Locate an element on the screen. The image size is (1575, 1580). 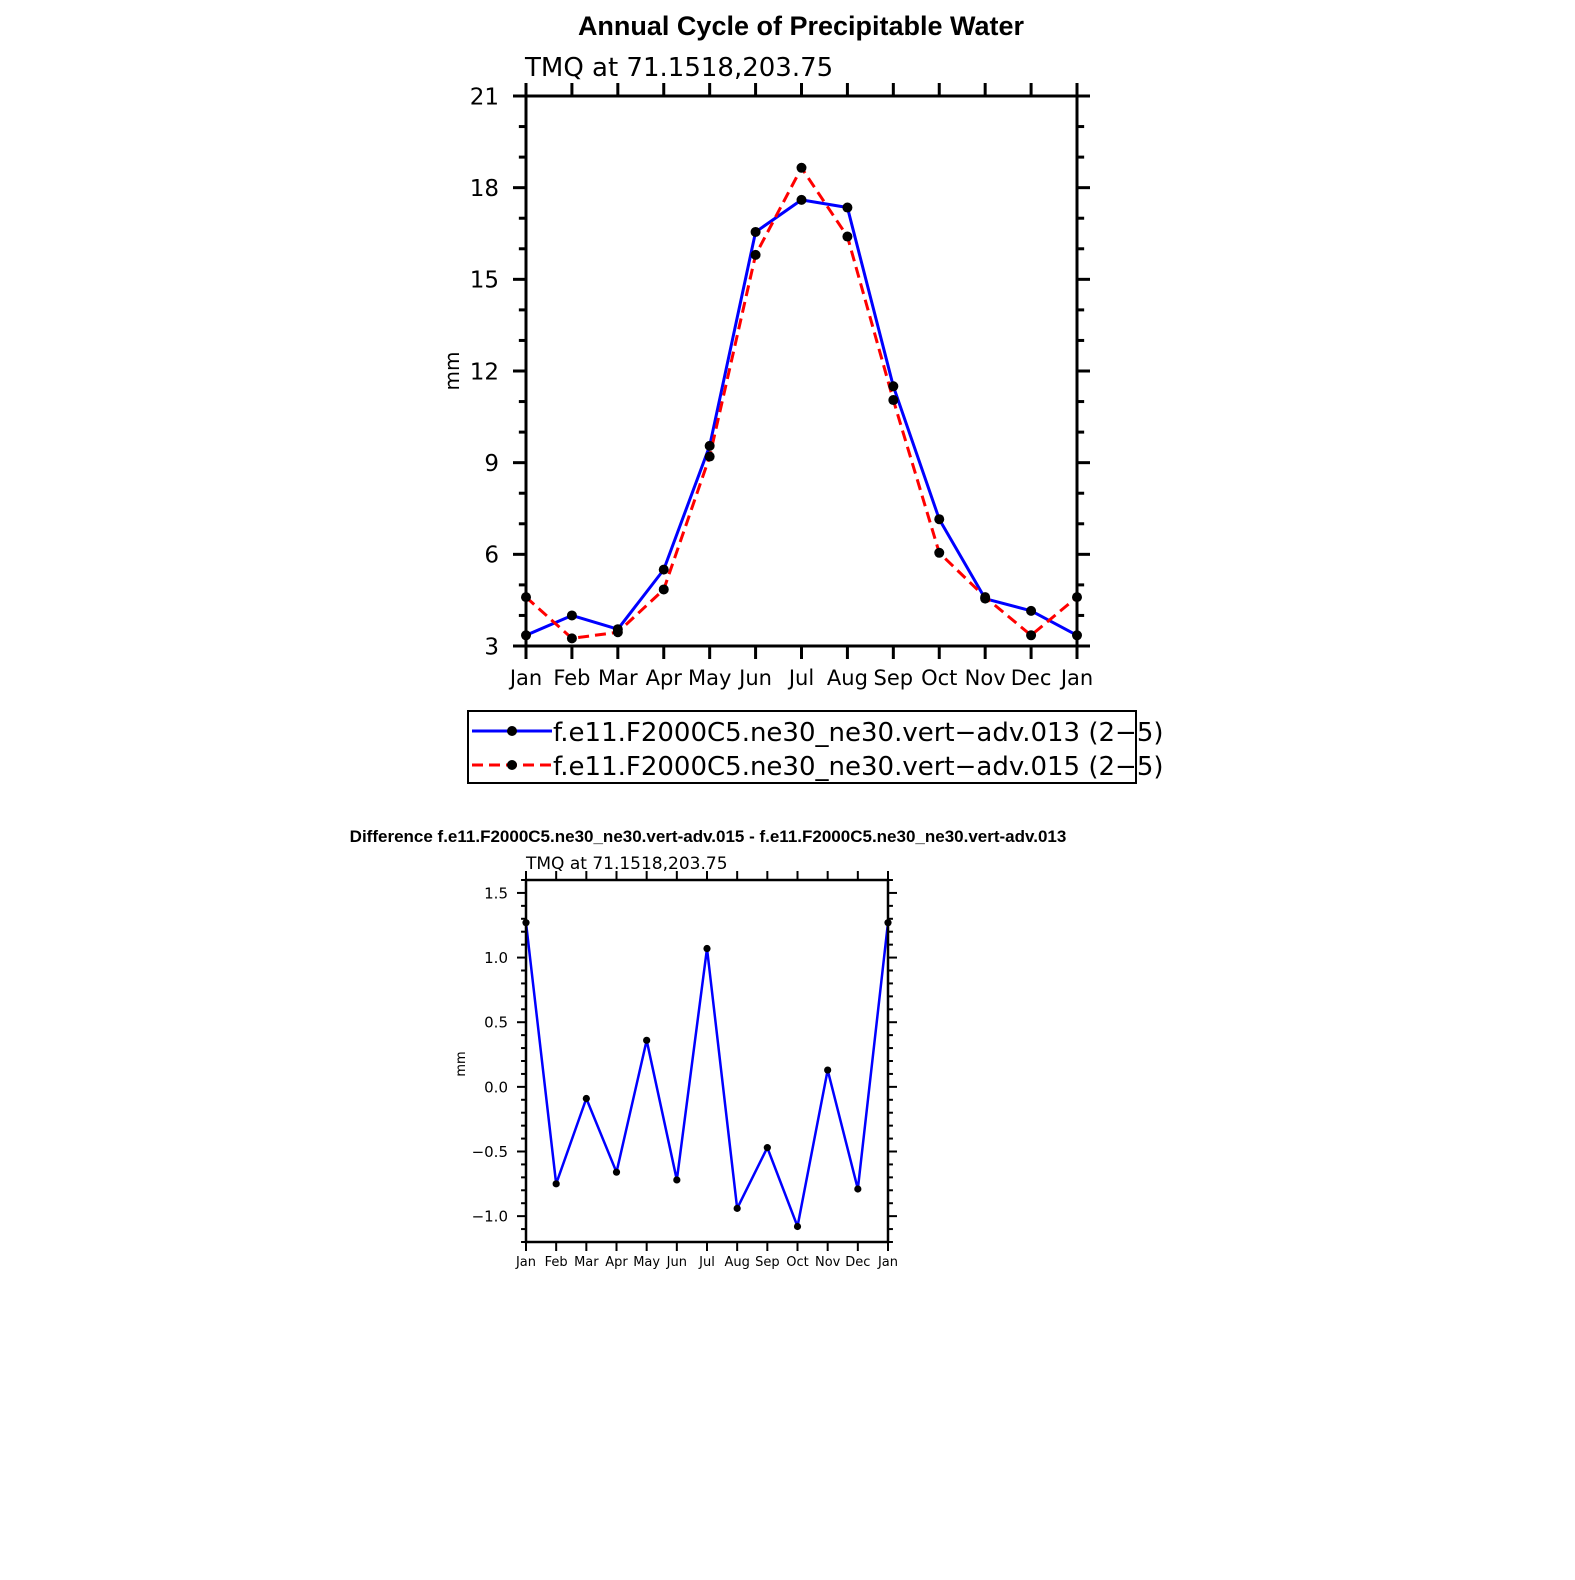
y-tick-label: −1.0 is located at coordinates (490, 1217).